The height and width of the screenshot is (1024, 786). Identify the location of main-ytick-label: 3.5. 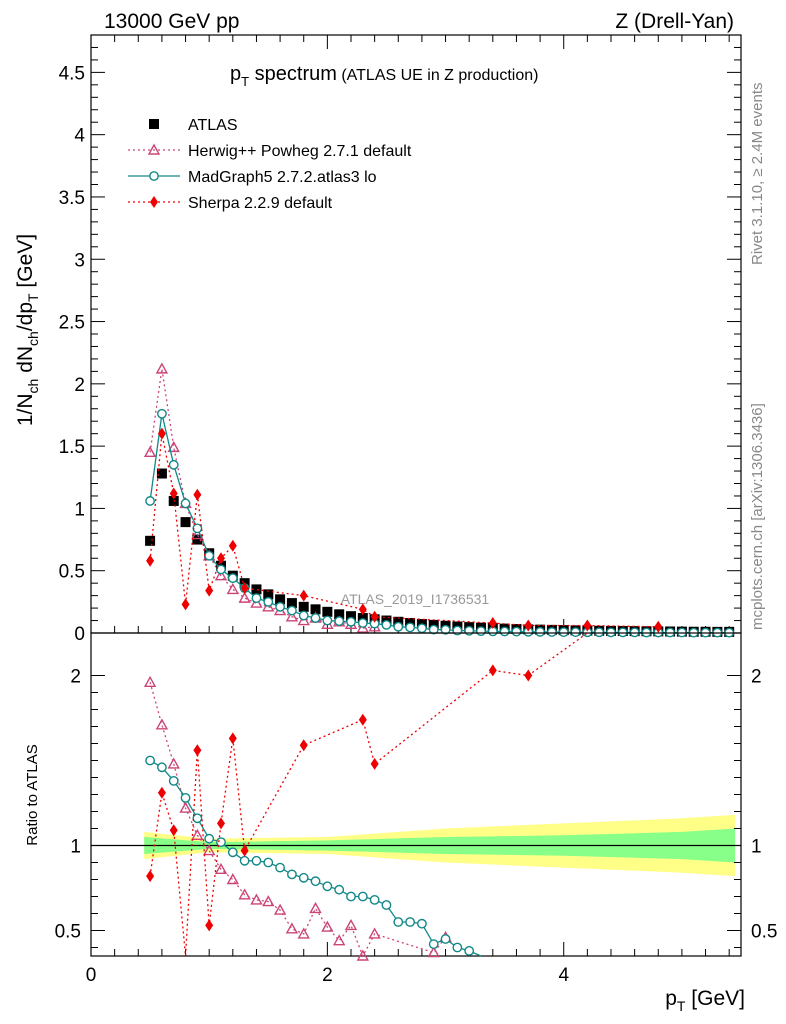
(72, 198).